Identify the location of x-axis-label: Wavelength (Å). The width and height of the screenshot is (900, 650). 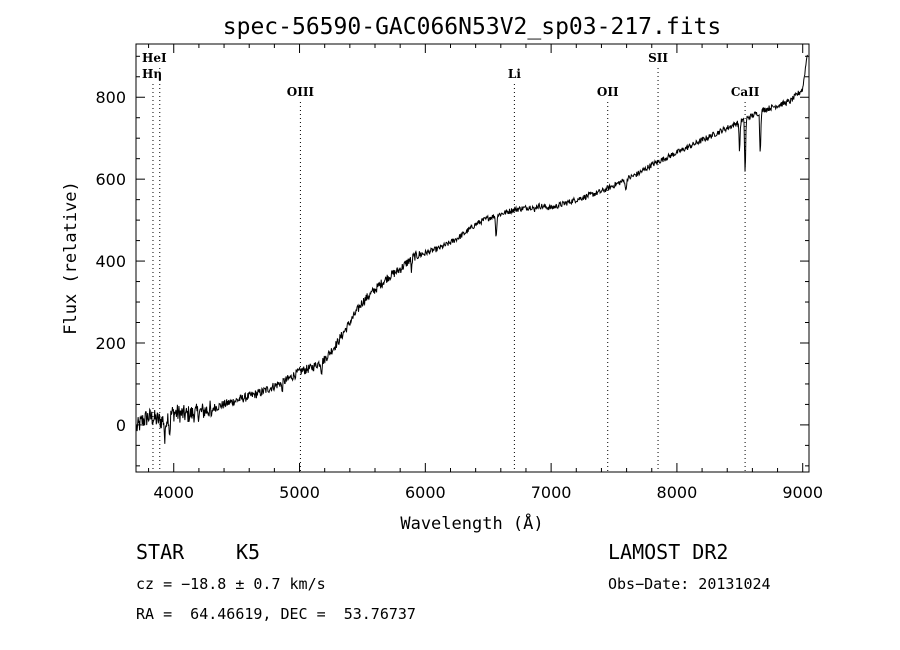
(471, 523).